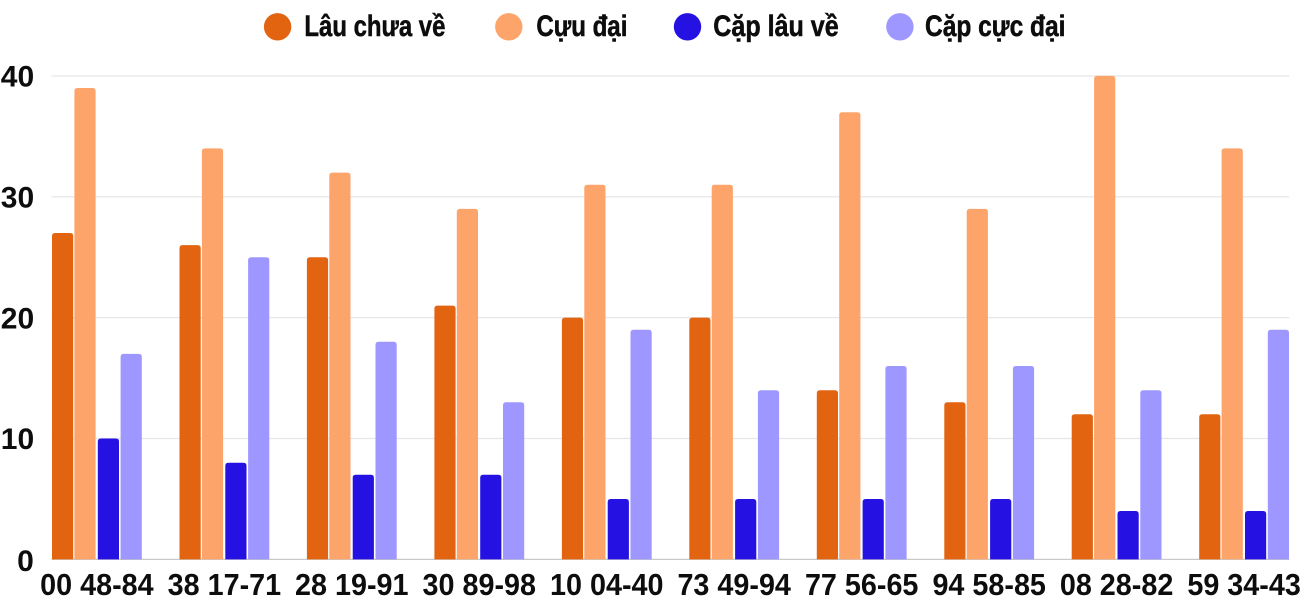 This screenshot has width=1300, height=600. What do you see at coordinates (17, 77) in the screenshot?
I see `svg-text: 40` at bounding box center [17, 77].